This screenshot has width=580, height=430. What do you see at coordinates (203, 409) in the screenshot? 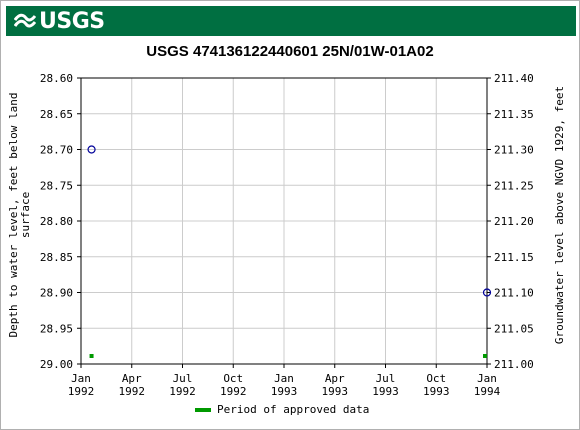
I see `legend-swatch` at bounding box center [203, 409].